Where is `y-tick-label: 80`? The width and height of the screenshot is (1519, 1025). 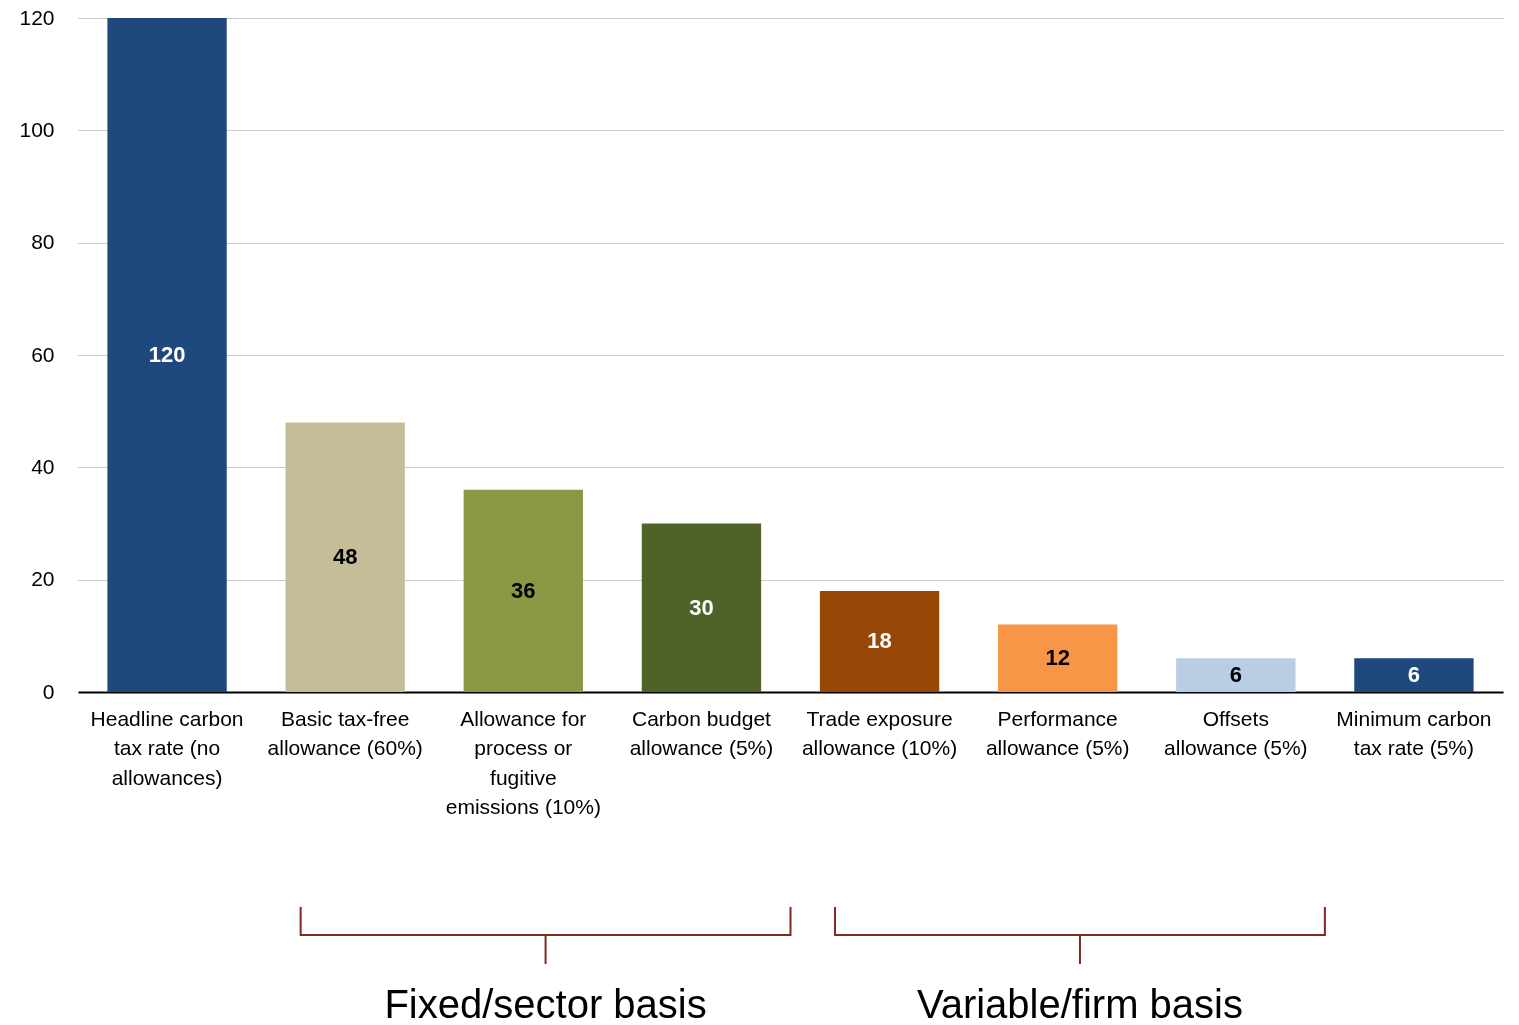 y-tick-label: 80 is located at coordinates (43, 242).